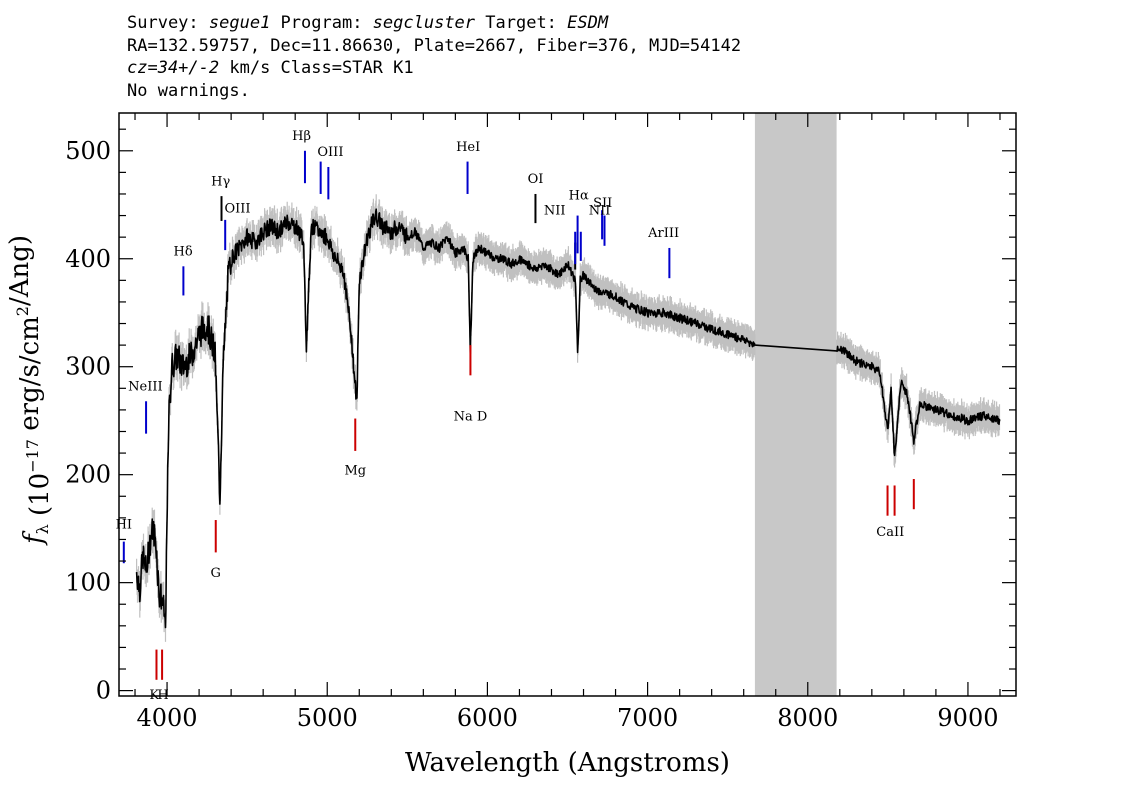  Describe the element at coordinates (321, 23) in the screenshot. I see `program-label: Program:` at that location.